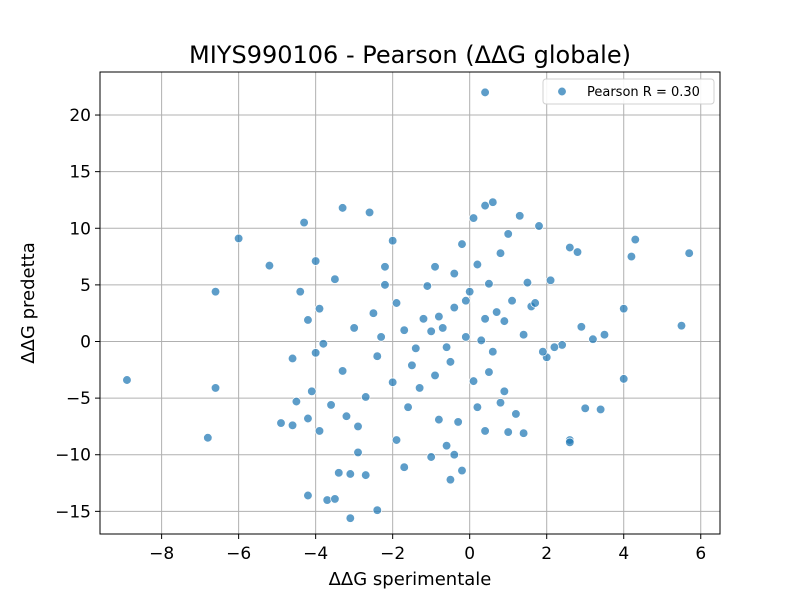  Describe the element at coordinates (85, 286) in the screenshot. I see `y-tick-label: 5` at that location.